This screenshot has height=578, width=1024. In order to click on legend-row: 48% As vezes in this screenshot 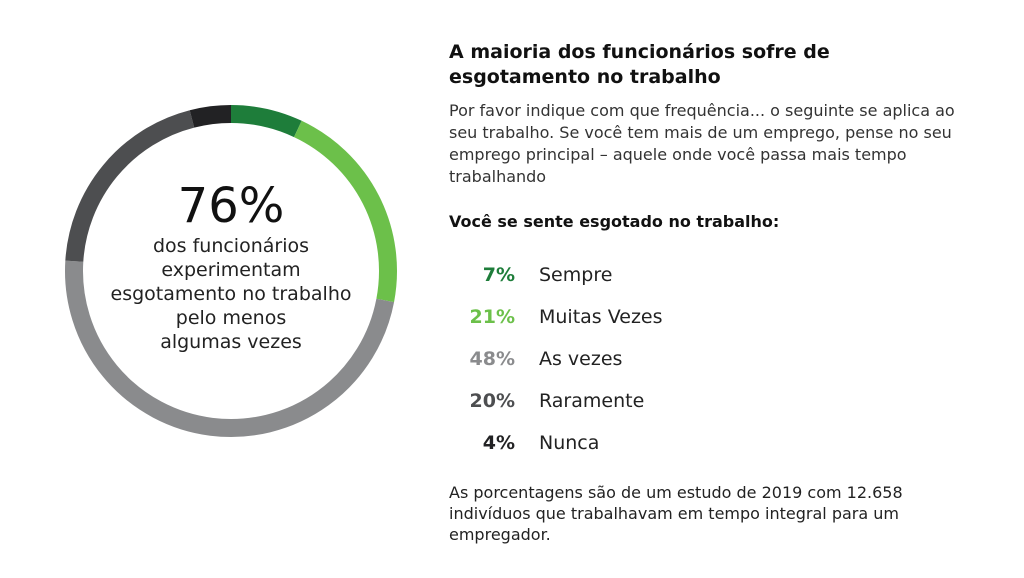, I will do `click(556, 359)`.